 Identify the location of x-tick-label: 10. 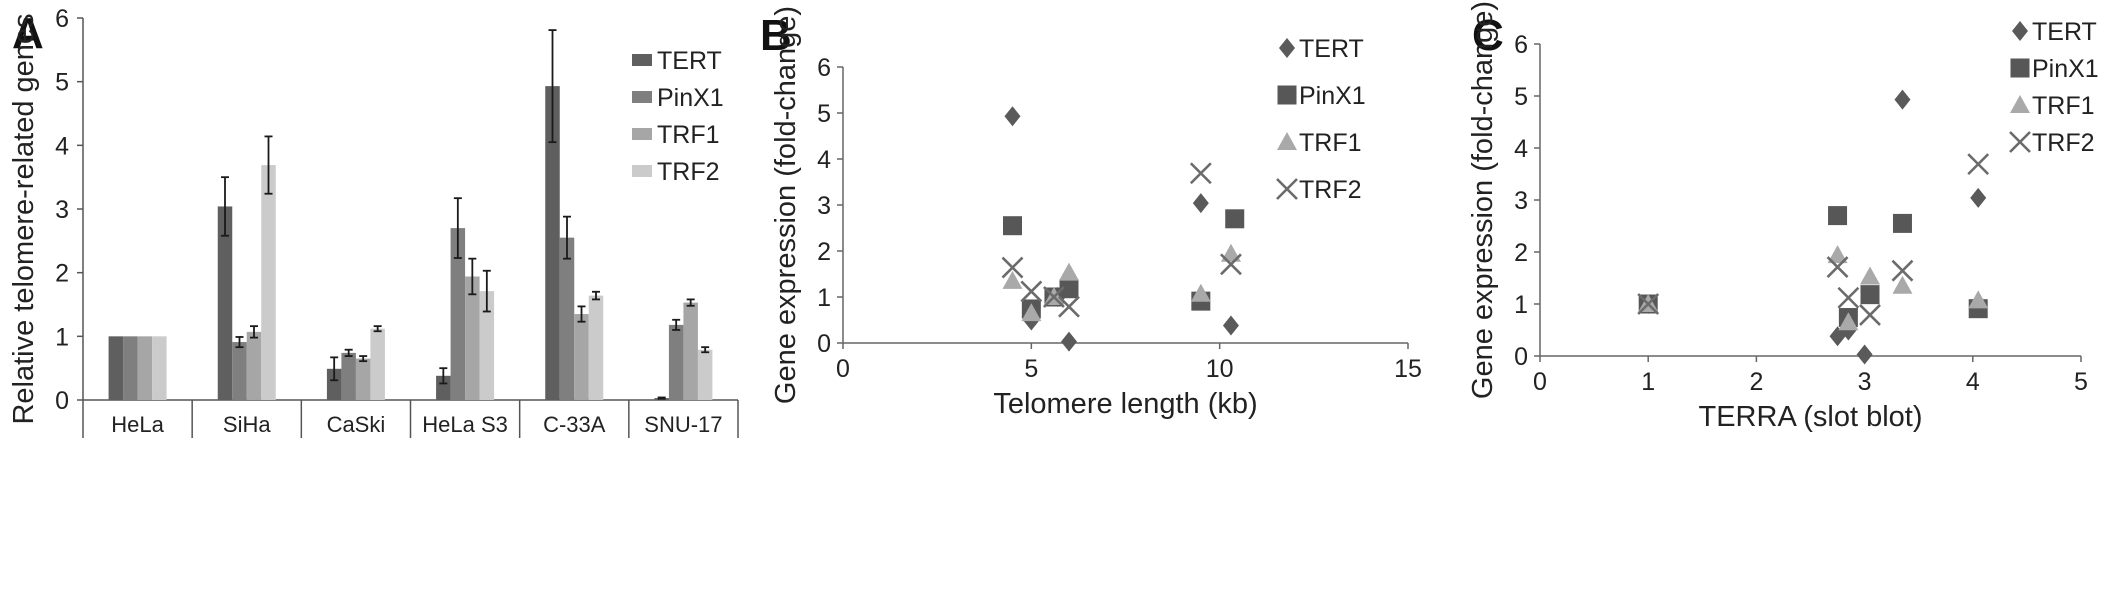
(1220, 369).